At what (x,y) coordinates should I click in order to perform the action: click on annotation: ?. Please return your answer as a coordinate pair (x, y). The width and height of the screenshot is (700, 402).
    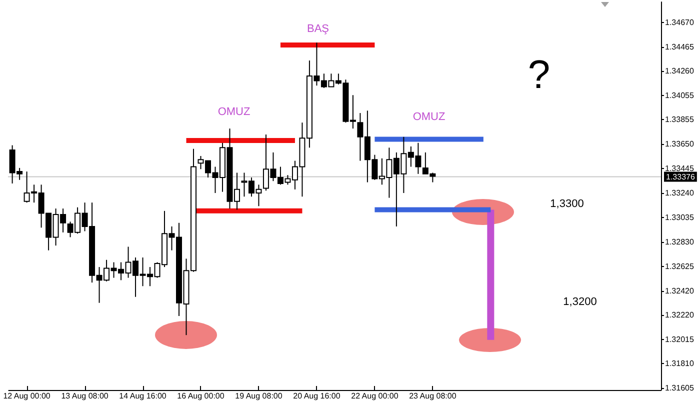
    Looking at the image, I should click on (539, 75).